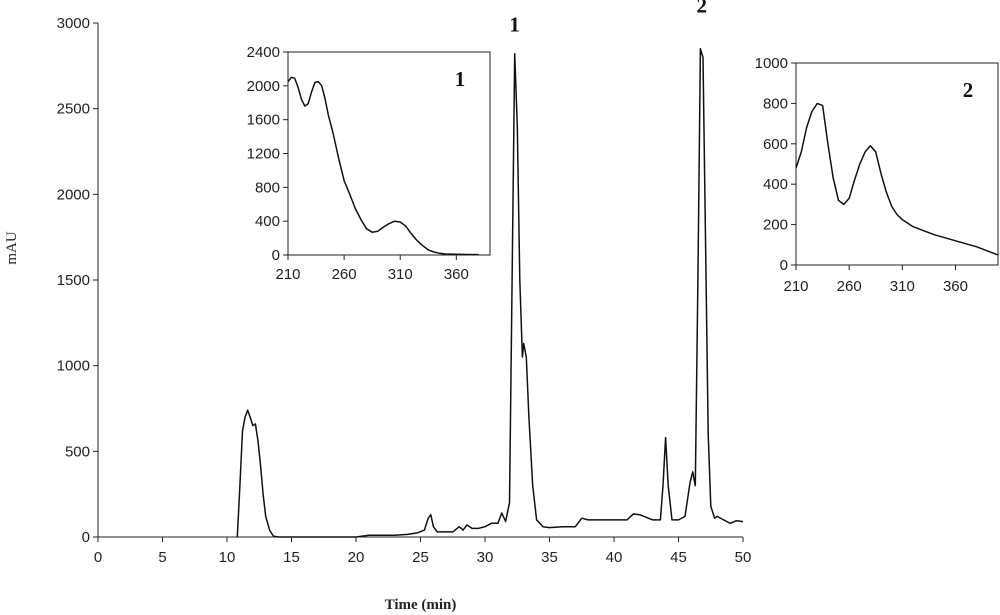 Image resolution: width=1000 pixels, height=615 pixels. What do you see at coordinates (549, 557) in the screenshot?
I see `main-x-tick-label: 35` at bounding box center [549, 557].